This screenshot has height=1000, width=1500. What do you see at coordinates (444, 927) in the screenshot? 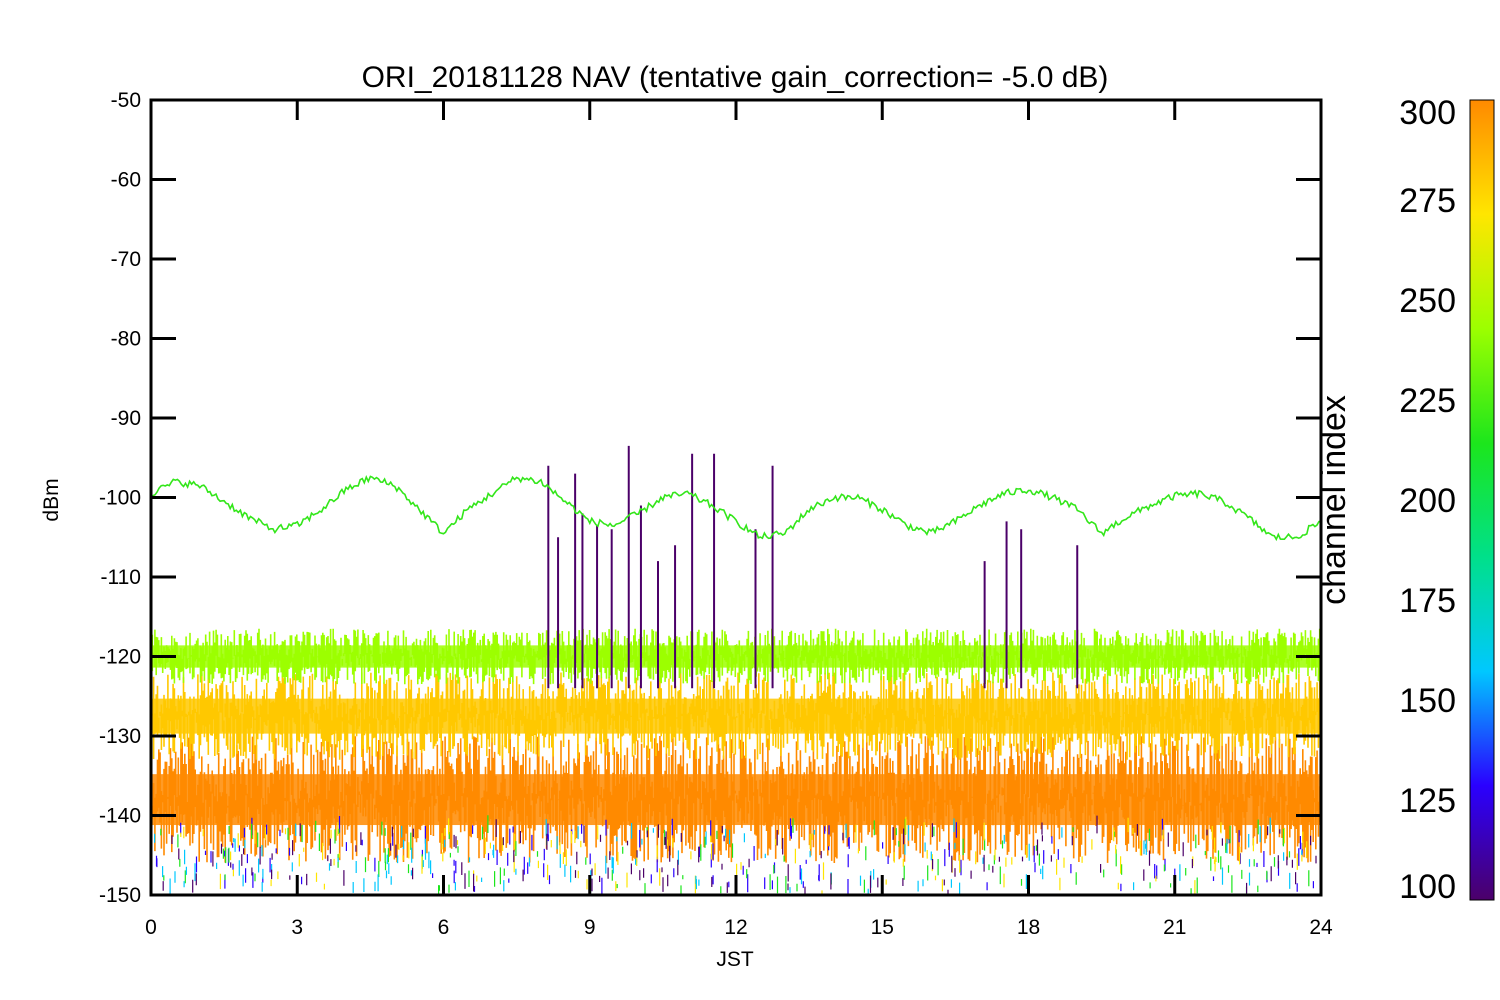
I see `x-tick-label: 6` at bounding box center [444, 927].